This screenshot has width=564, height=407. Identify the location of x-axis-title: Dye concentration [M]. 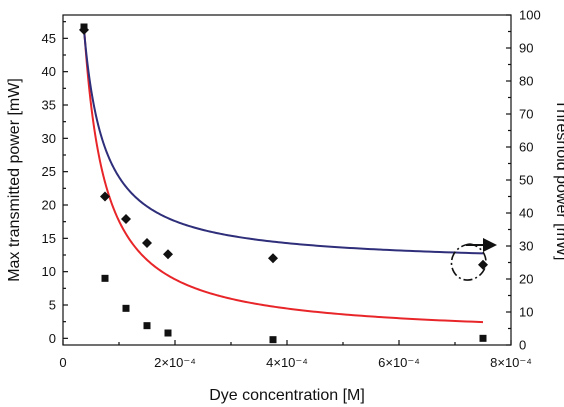
(287, 395).